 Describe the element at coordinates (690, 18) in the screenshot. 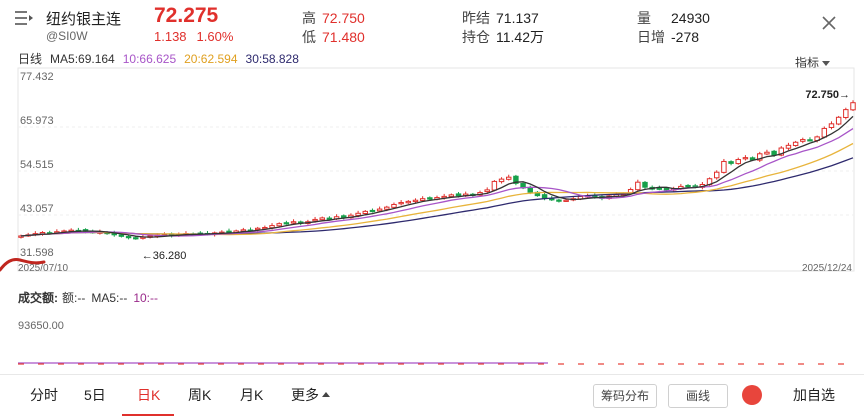

I see `volume-value: 24930` at that location.